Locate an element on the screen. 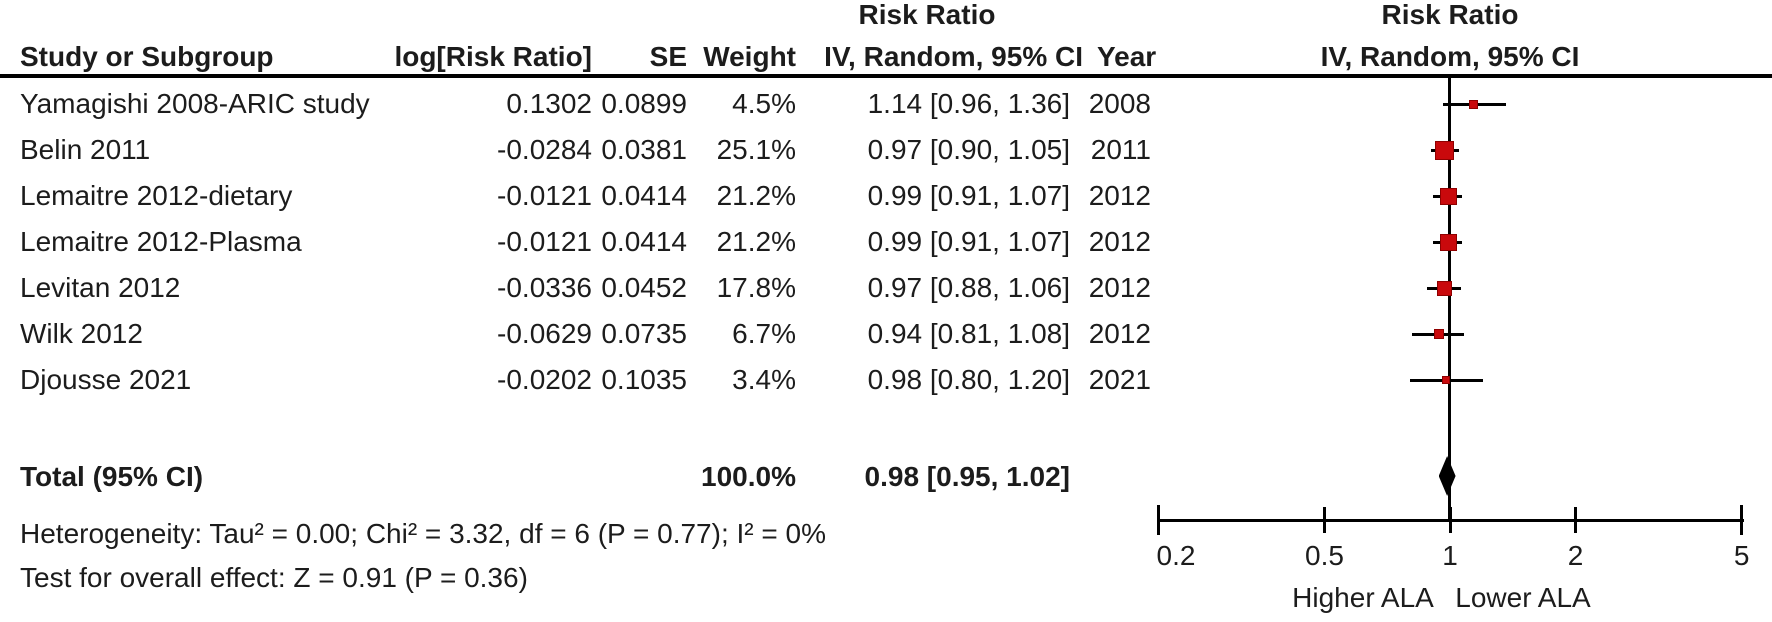  axis-tick-label: 0.2 is located at coordinates (1176, 555).